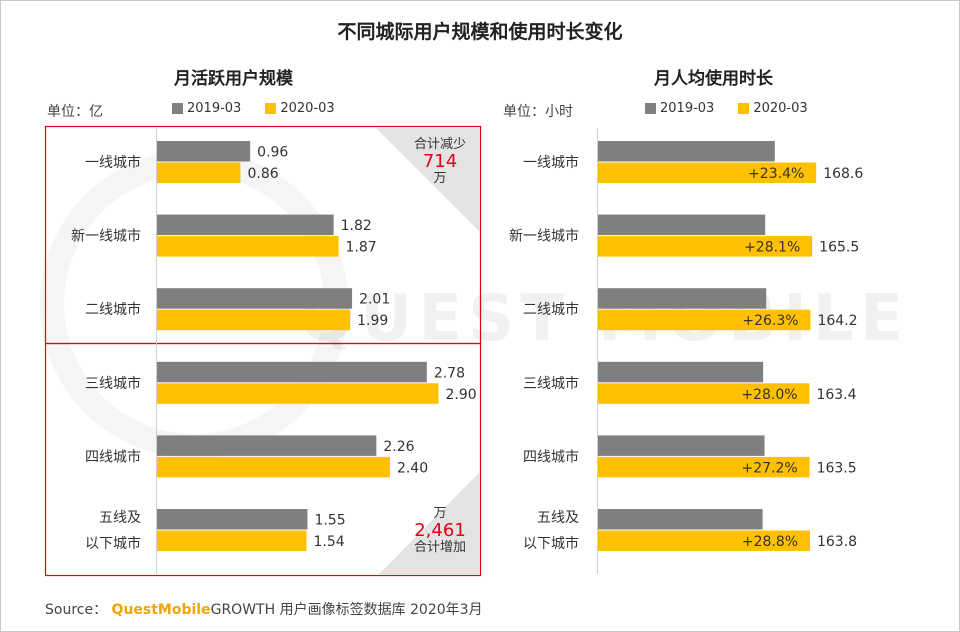  What do you see at coordinates (356, 226) in the screenshot?
I see `value-label-2019: 1.82` at bounding box center [356, 226].